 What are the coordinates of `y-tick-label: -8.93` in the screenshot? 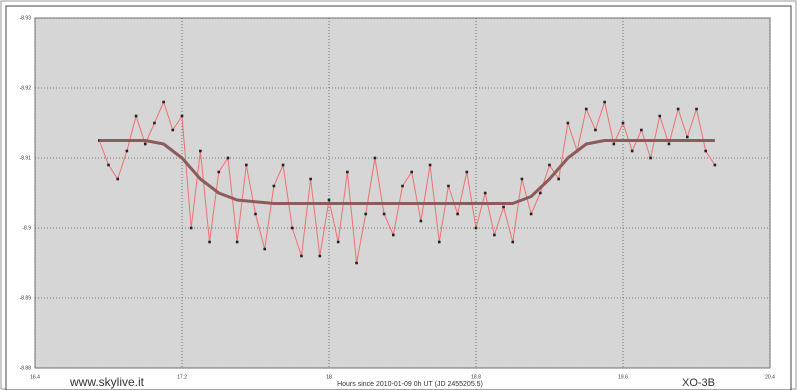 It's located at (26, 18).